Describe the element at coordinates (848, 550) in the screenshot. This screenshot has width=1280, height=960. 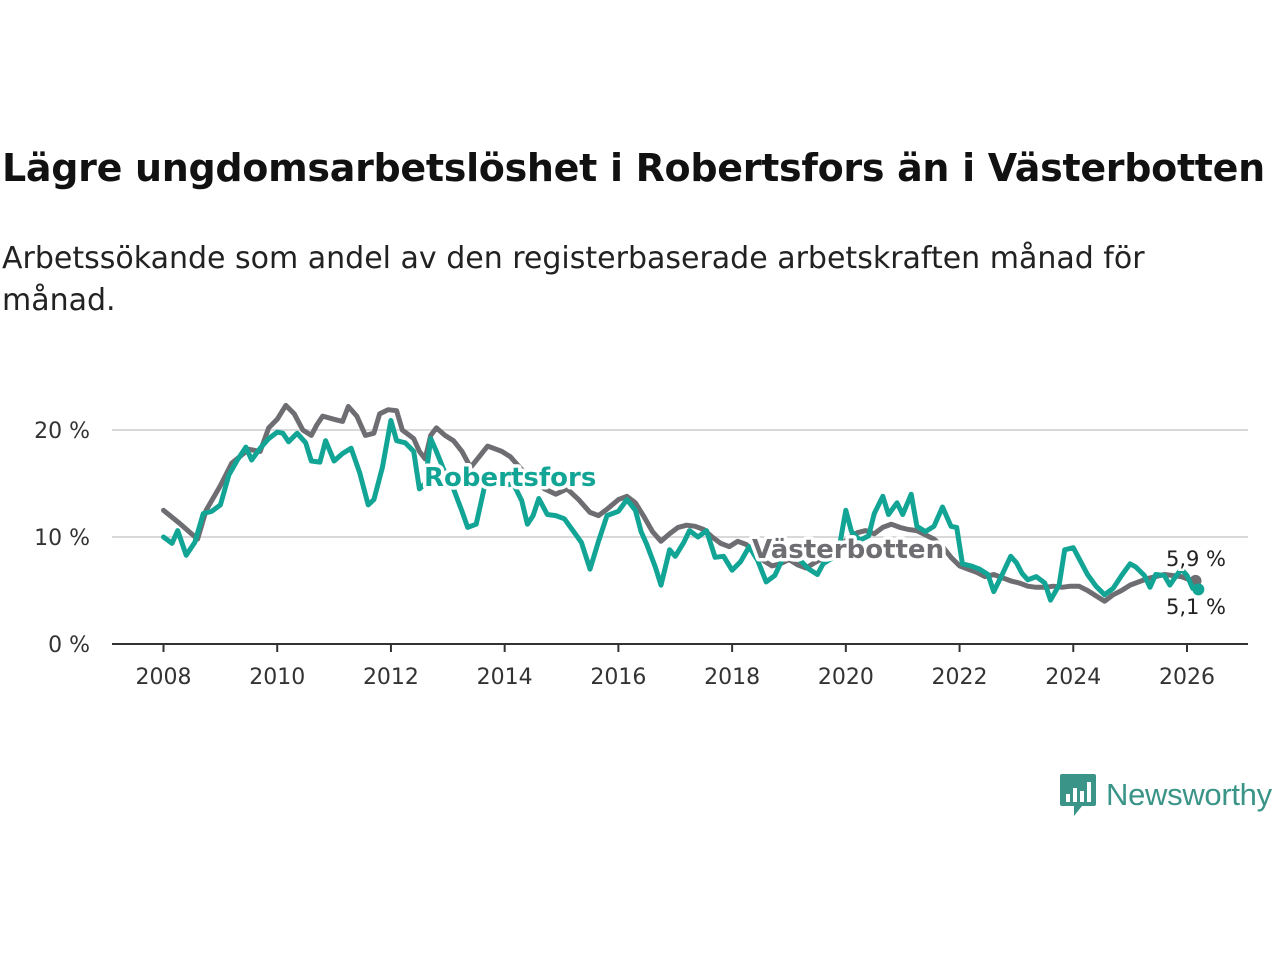
I see `series-label-vasterbotten: Västerbotten` at that location.